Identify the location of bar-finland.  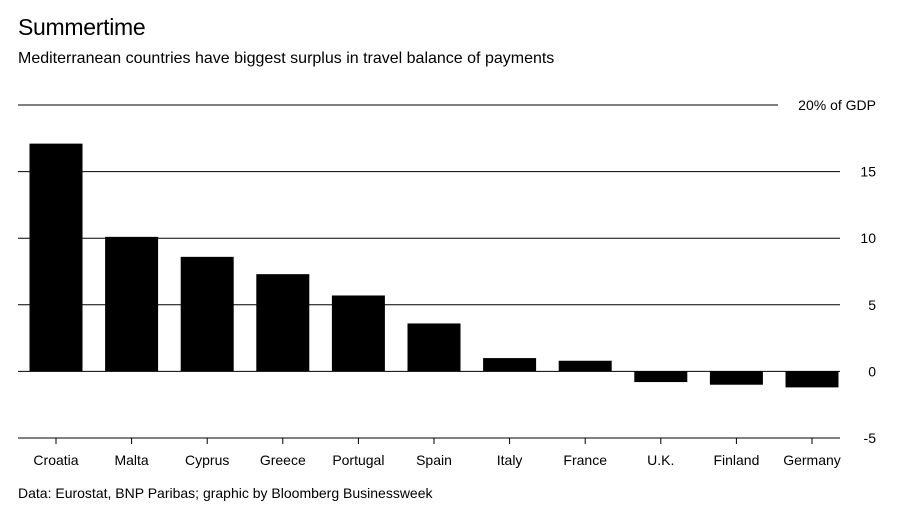
(736, 378).